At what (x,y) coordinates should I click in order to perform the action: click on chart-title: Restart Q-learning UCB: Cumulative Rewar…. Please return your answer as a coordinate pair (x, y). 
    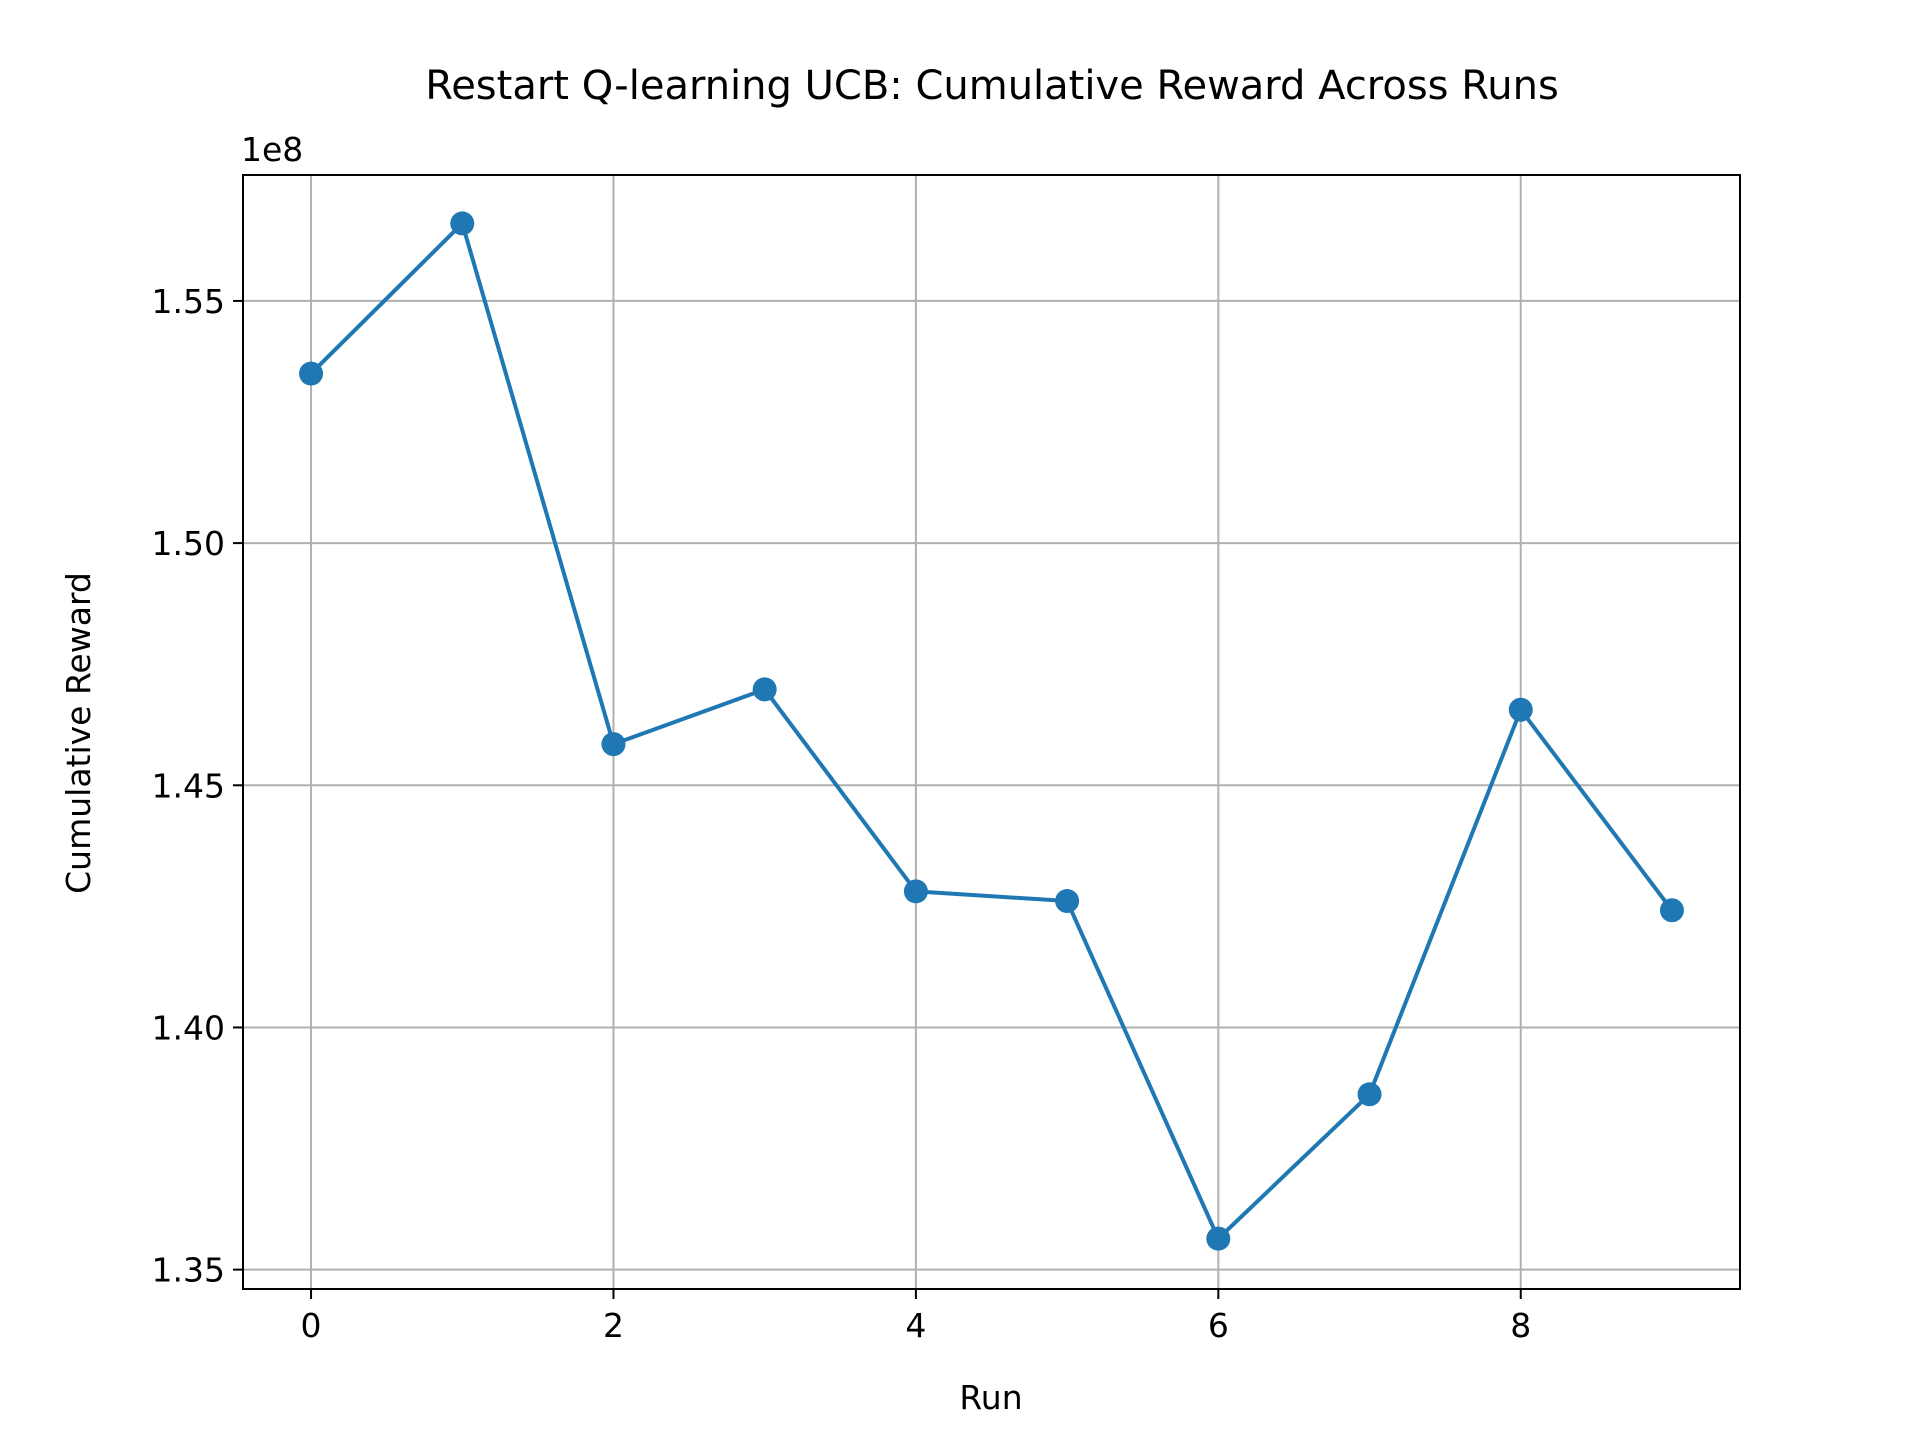
    Looking at the image, I should click on (992, 86).